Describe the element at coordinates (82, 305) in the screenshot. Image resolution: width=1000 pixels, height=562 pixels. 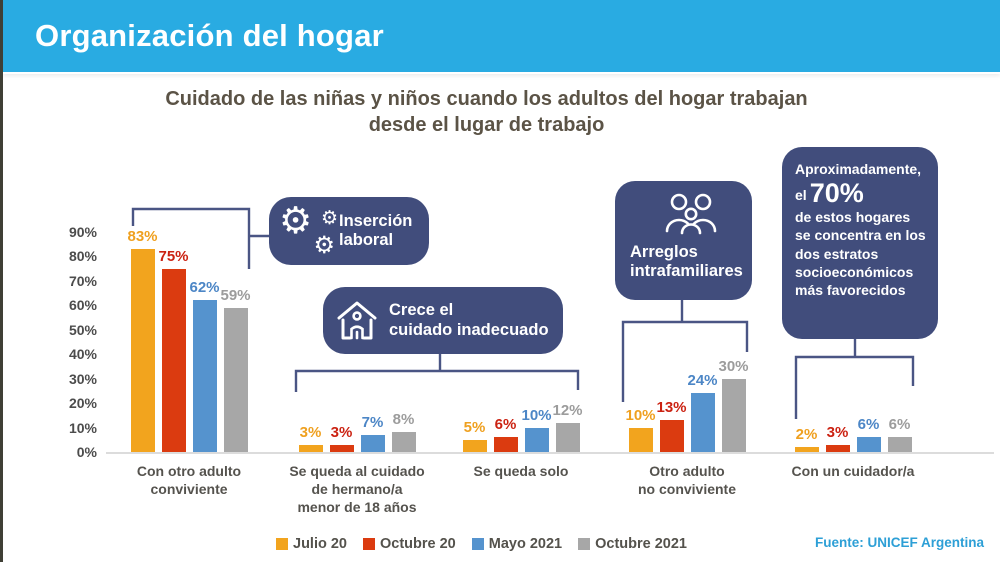
I see `y-axis-tick: 60%` at that location.